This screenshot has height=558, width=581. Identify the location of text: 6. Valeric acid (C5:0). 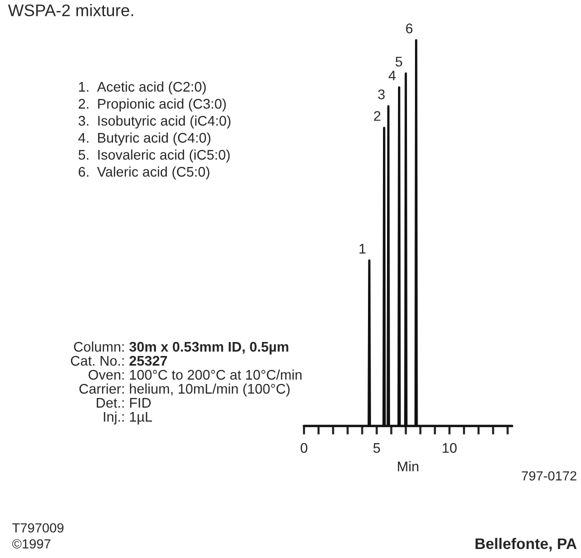
(144, 173).